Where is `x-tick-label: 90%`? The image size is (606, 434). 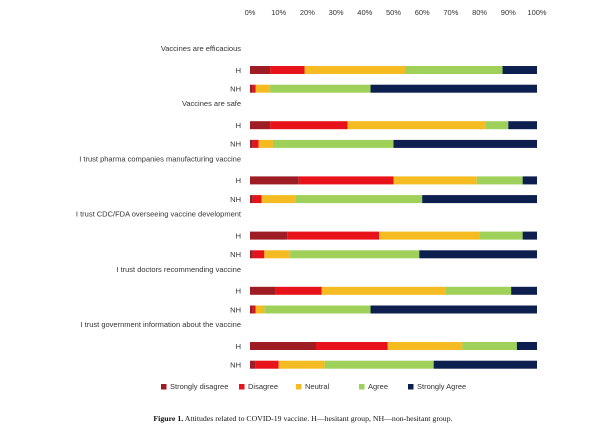
x-tick-label: 90% is located at coordinates (508, 12).